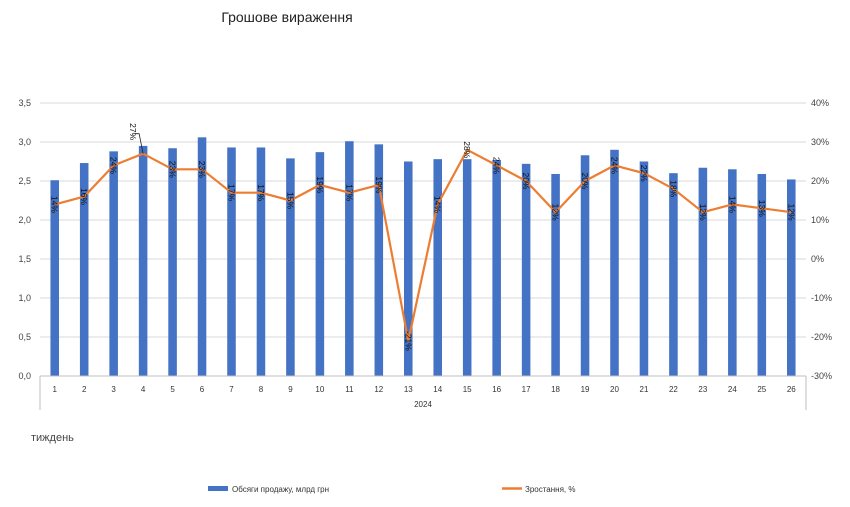 The image size is (850, 507). Describe the element at coordinates (408, 341) in the screenshot. I see `data-label: -21%` at that location.